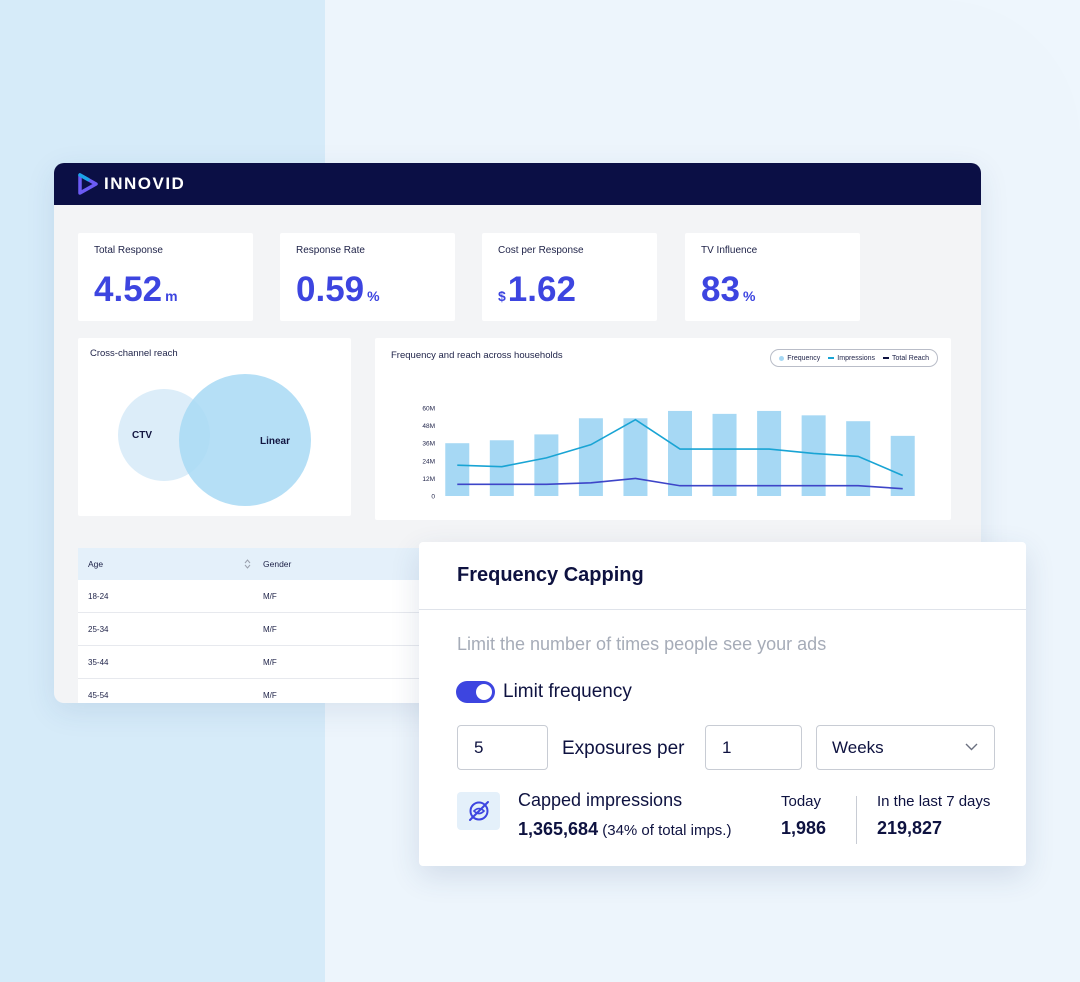 The image size is (1080, 982). Describe the element at coordinates (971, 747) in the screenshot. I see `chevron-down-icon` at that location.